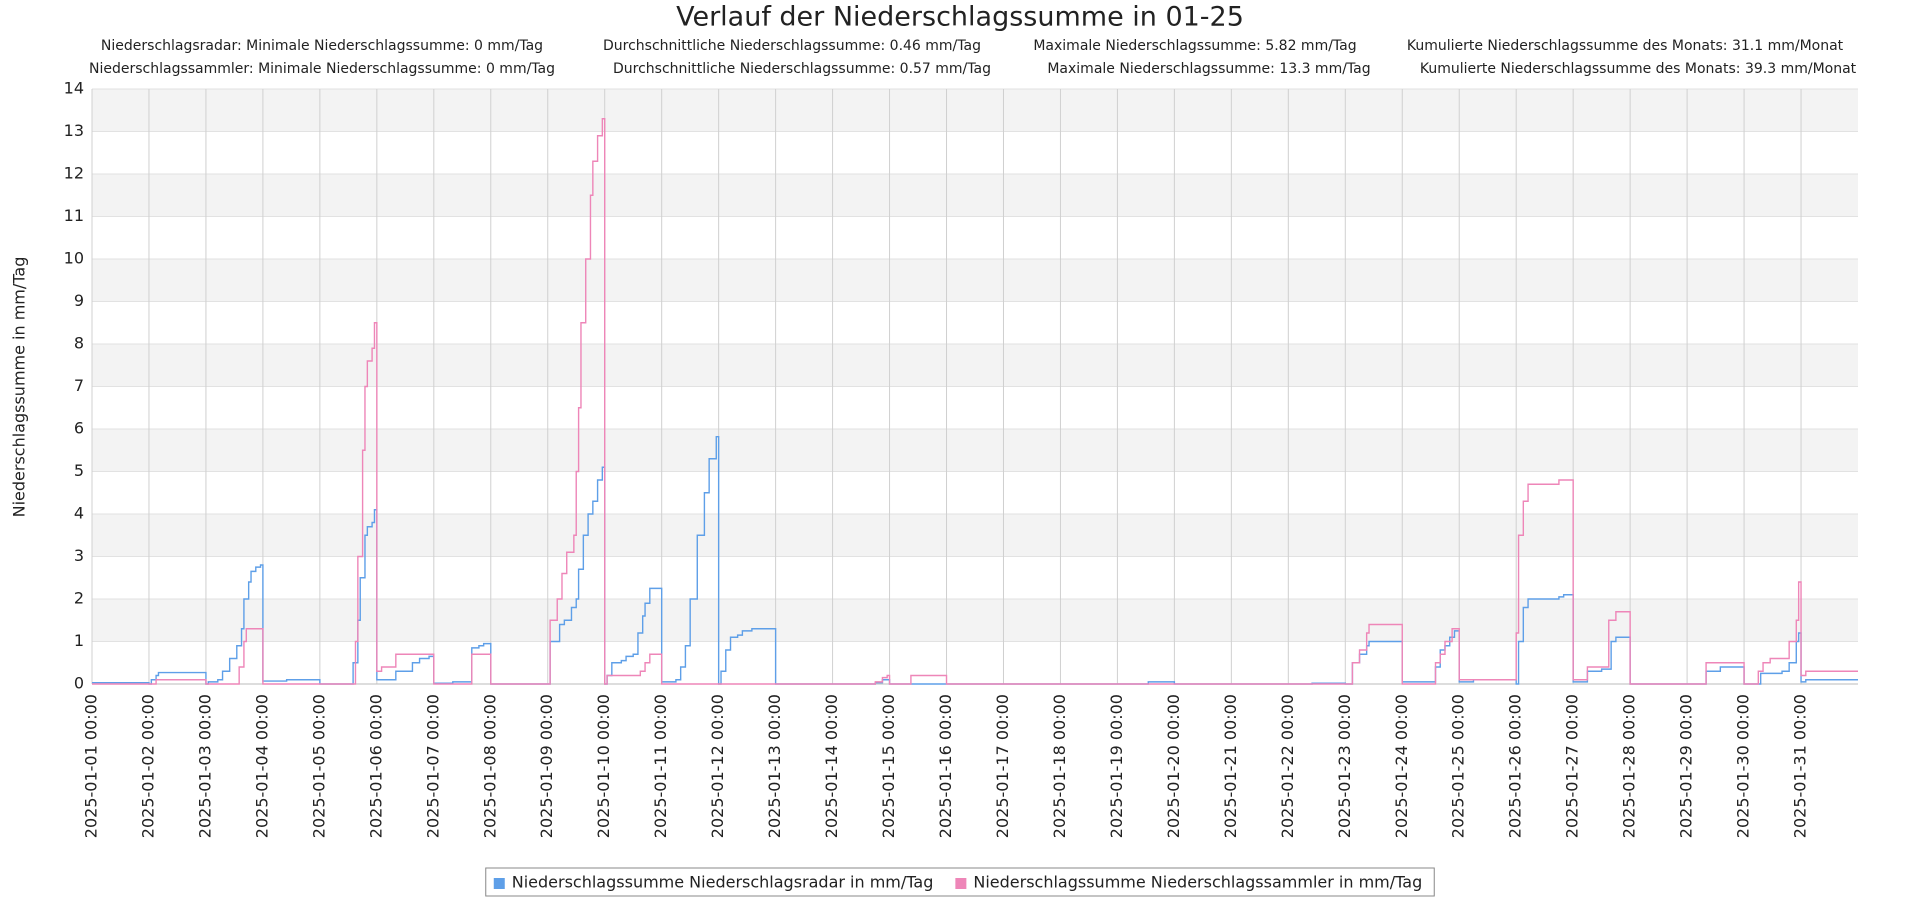  What do you see at coordinates (960, 17) in the screenshot?
I see `chart-title: Verlauf der Niederschlagssumme in 01-25` at bounding box center [960, 17].